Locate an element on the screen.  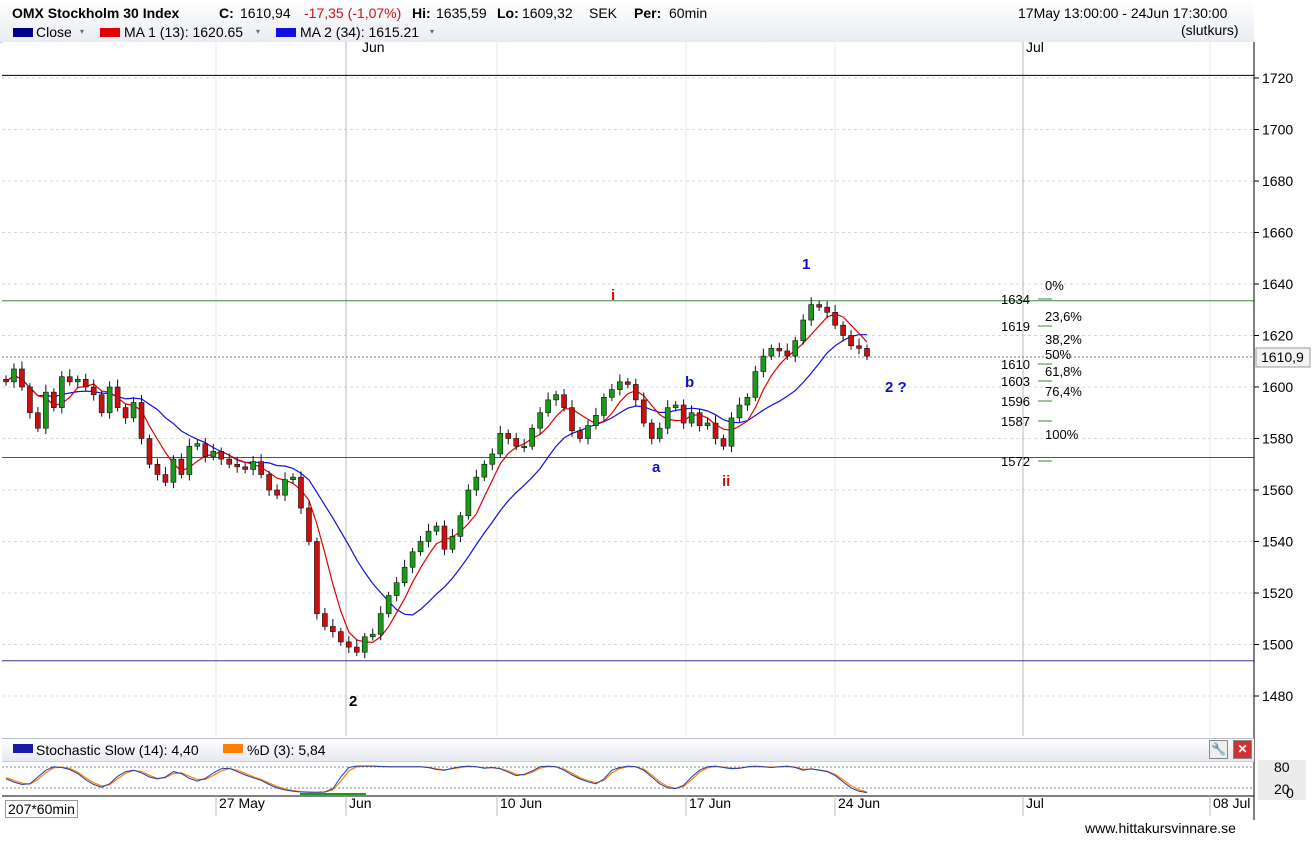
last-price-tag is located at coordinates (1283, 357).